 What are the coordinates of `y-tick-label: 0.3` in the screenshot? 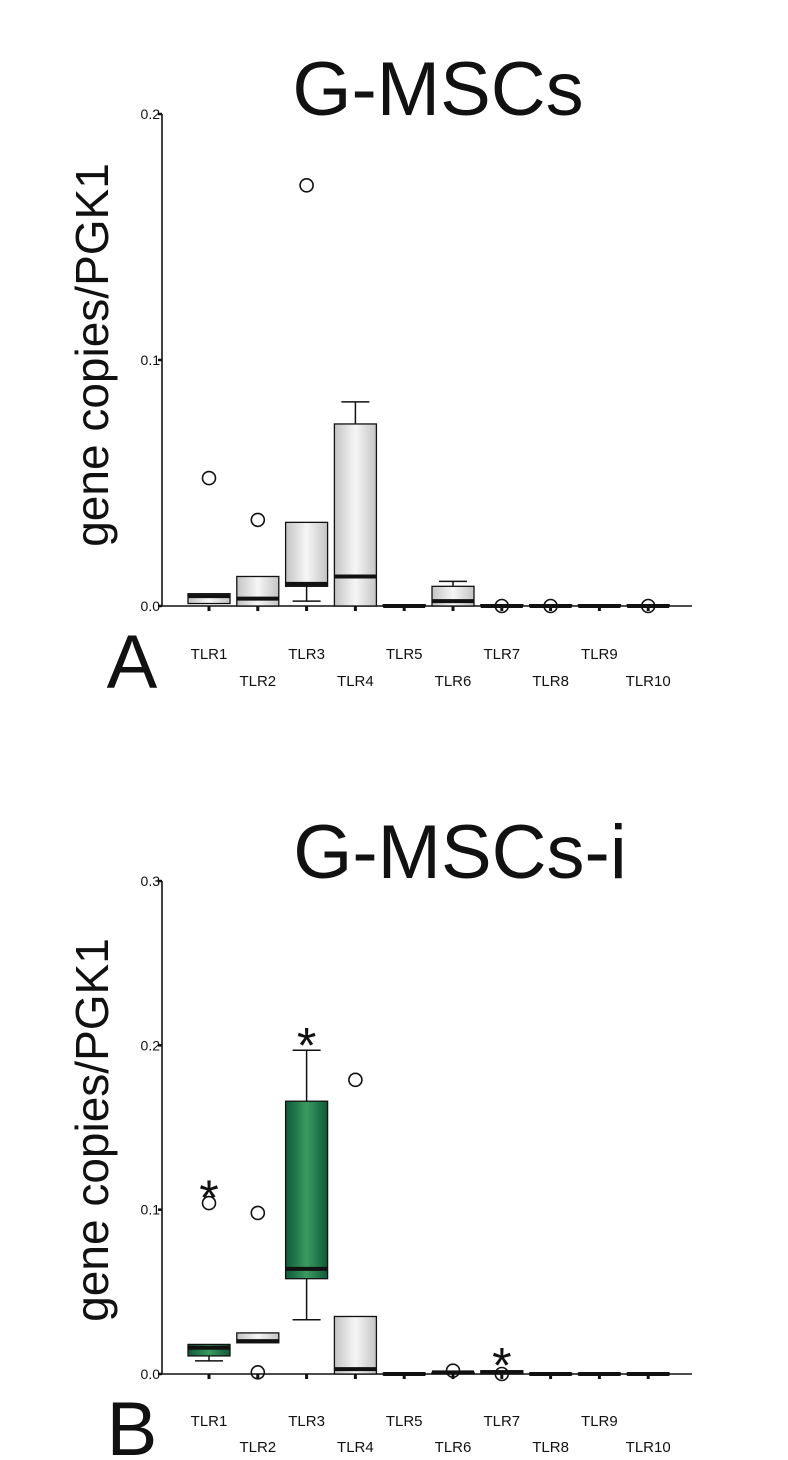 It's located at (151, 881).